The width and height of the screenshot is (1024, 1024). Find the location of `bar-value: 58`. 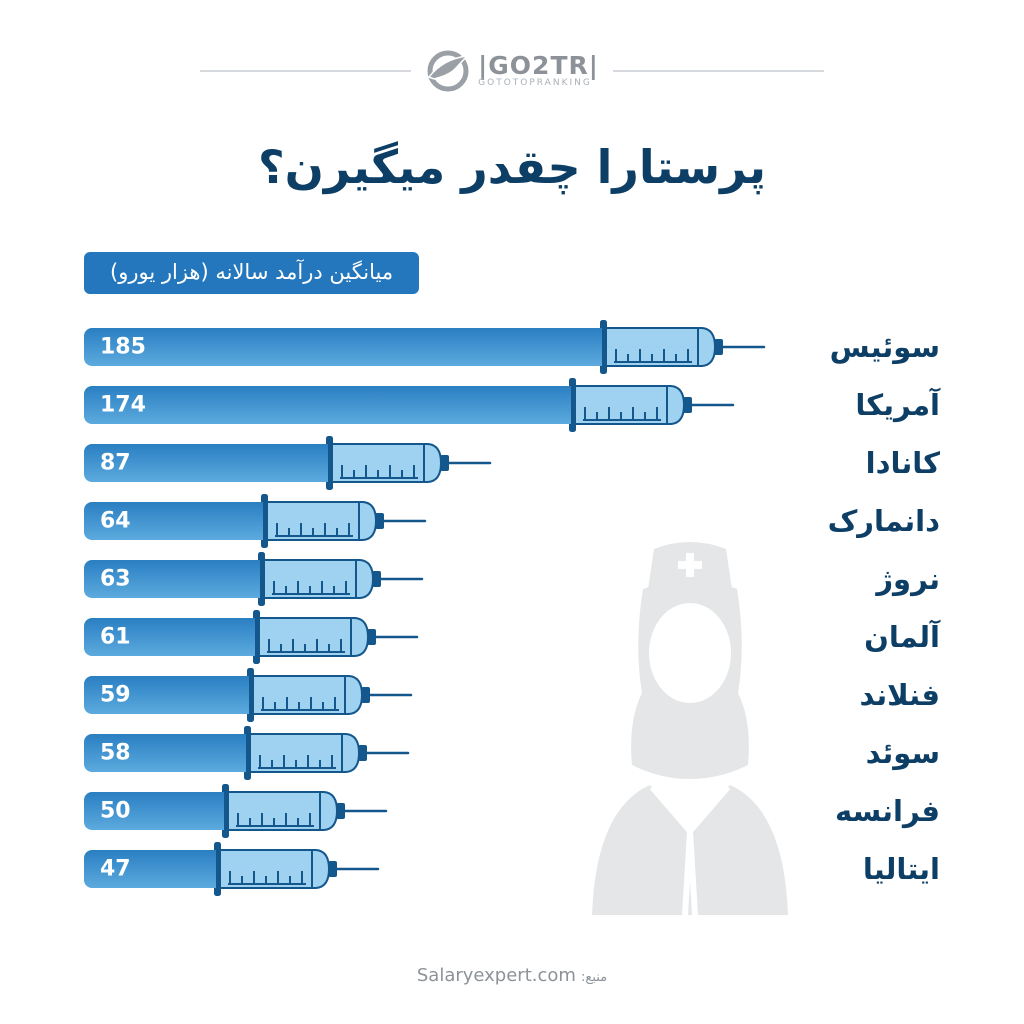

bar-value: 58 is located at coordinates (115, 753).